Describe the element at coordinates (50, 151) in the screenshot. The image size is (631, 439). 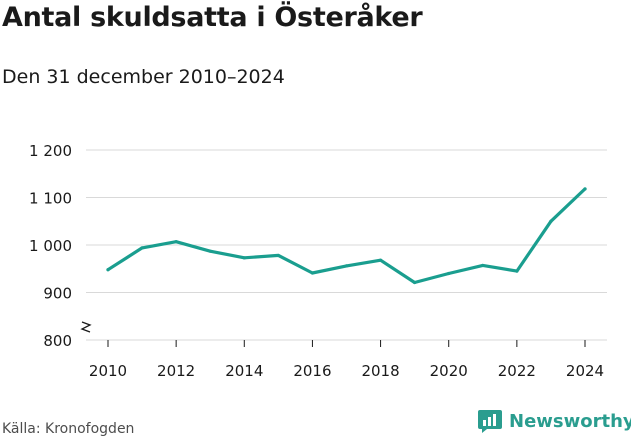
I see `y-tick-label: 1 200` at that location.